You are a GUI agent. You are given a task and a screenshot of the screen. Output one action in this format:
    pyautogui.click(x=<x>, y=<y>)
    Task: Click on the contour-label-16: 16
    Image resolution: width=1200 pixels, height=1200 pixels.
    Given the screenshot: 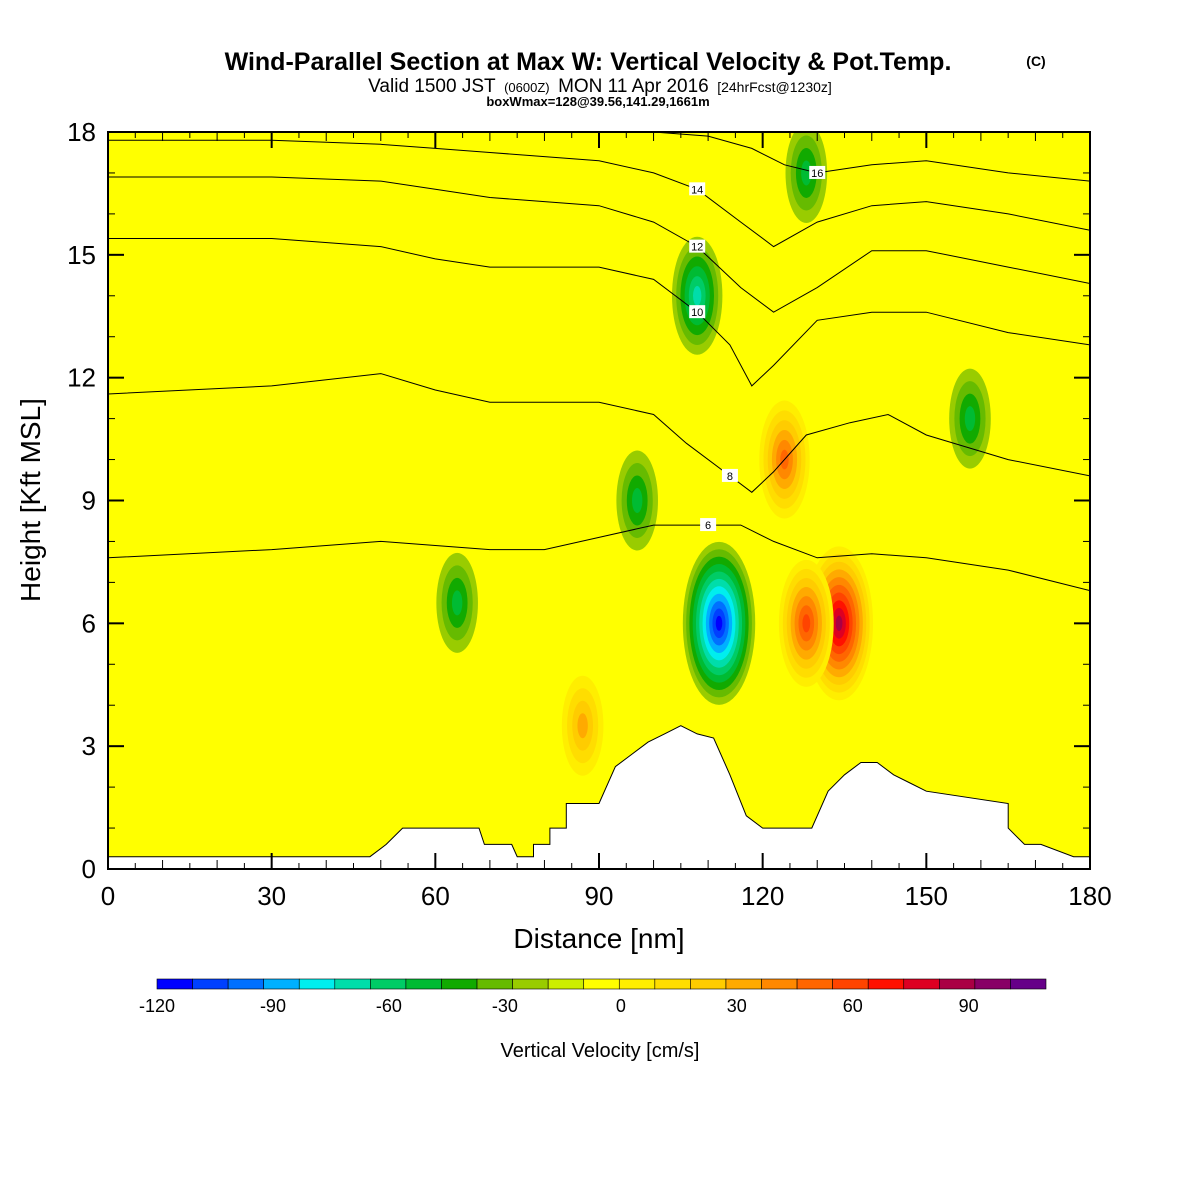 What is the action you would take?
    pyautogui.click(x=817, y=174)
    